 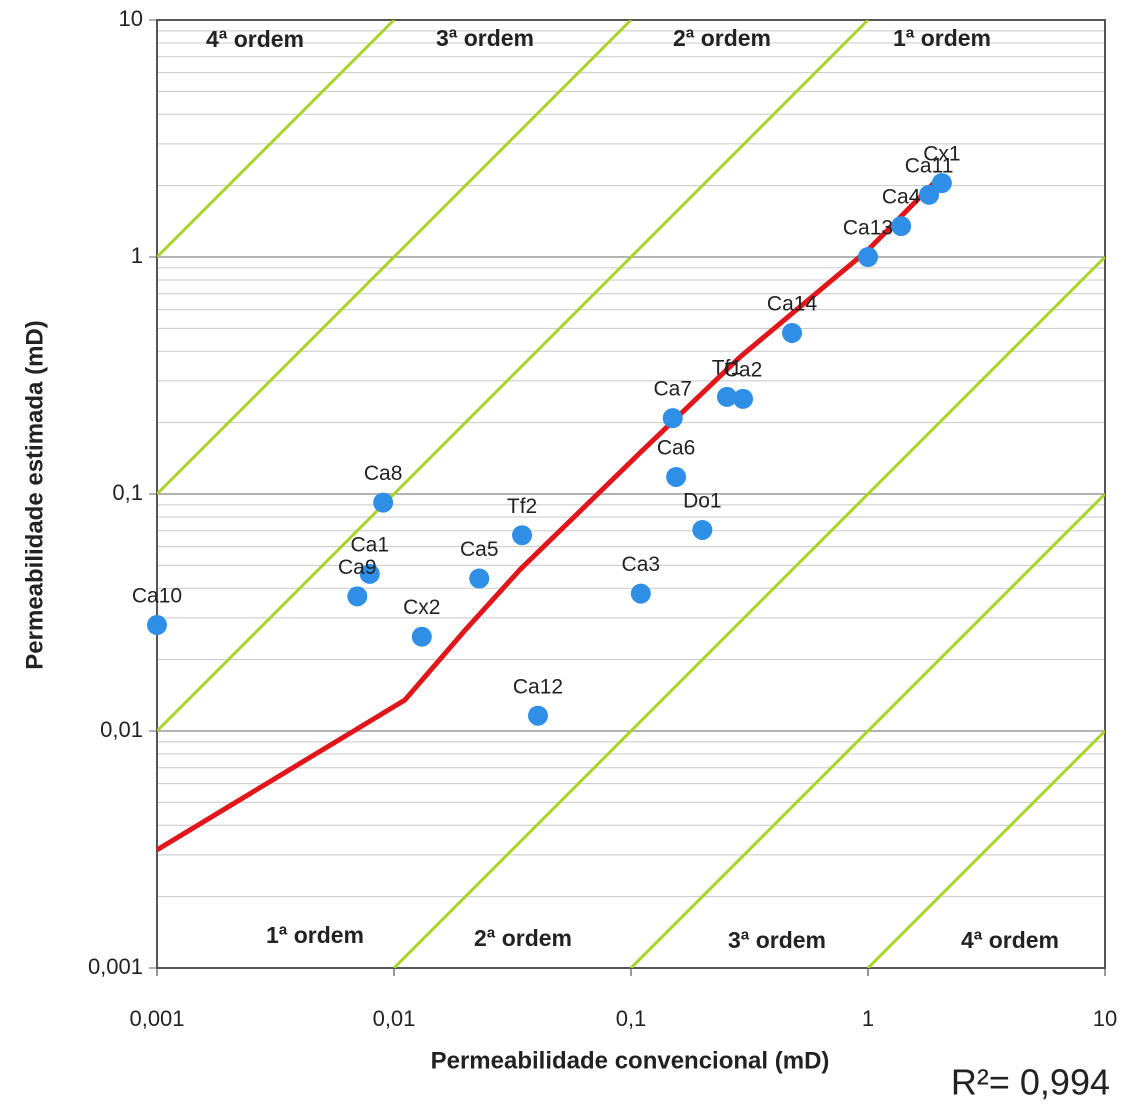 I want to click on point-label: Ca10, so click(x=157, y=596).